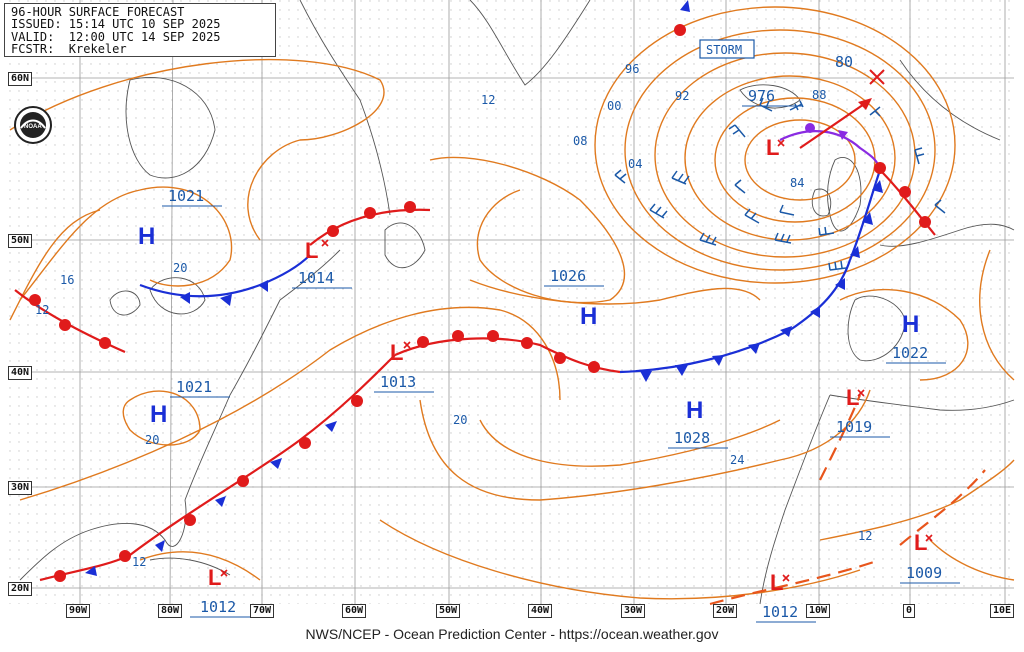  Describe the element at coordinates (568, 276) in the screenshot. I see `pressure-value: 1026` at that location.